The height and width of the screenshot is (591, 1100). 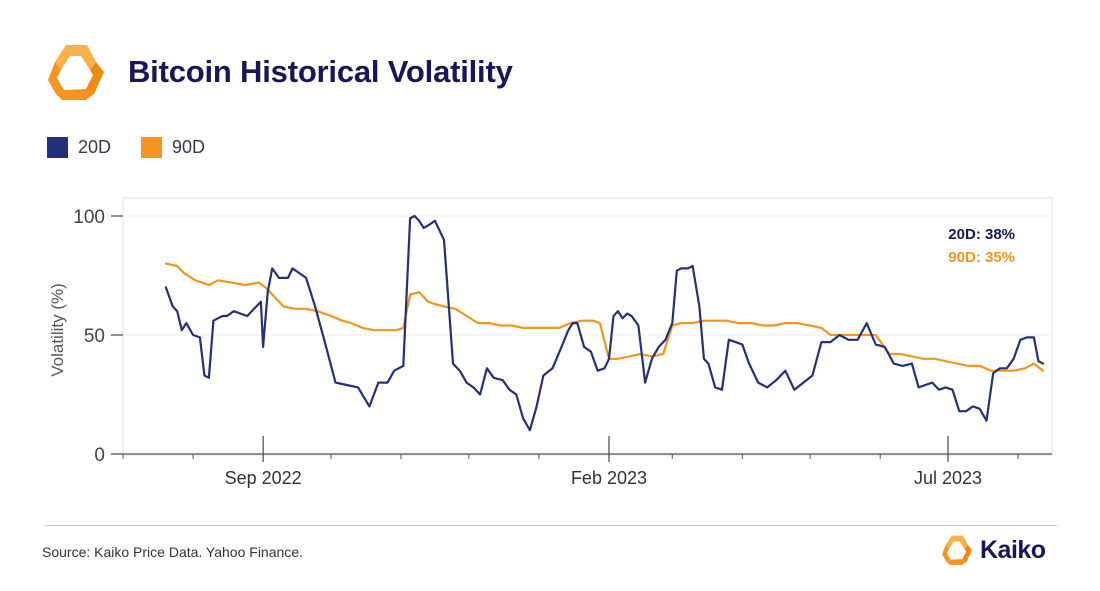 What do you see at coordinates (551, 525) in the screenshot?
I see `footer-divider` at bounding box center [551, 525].